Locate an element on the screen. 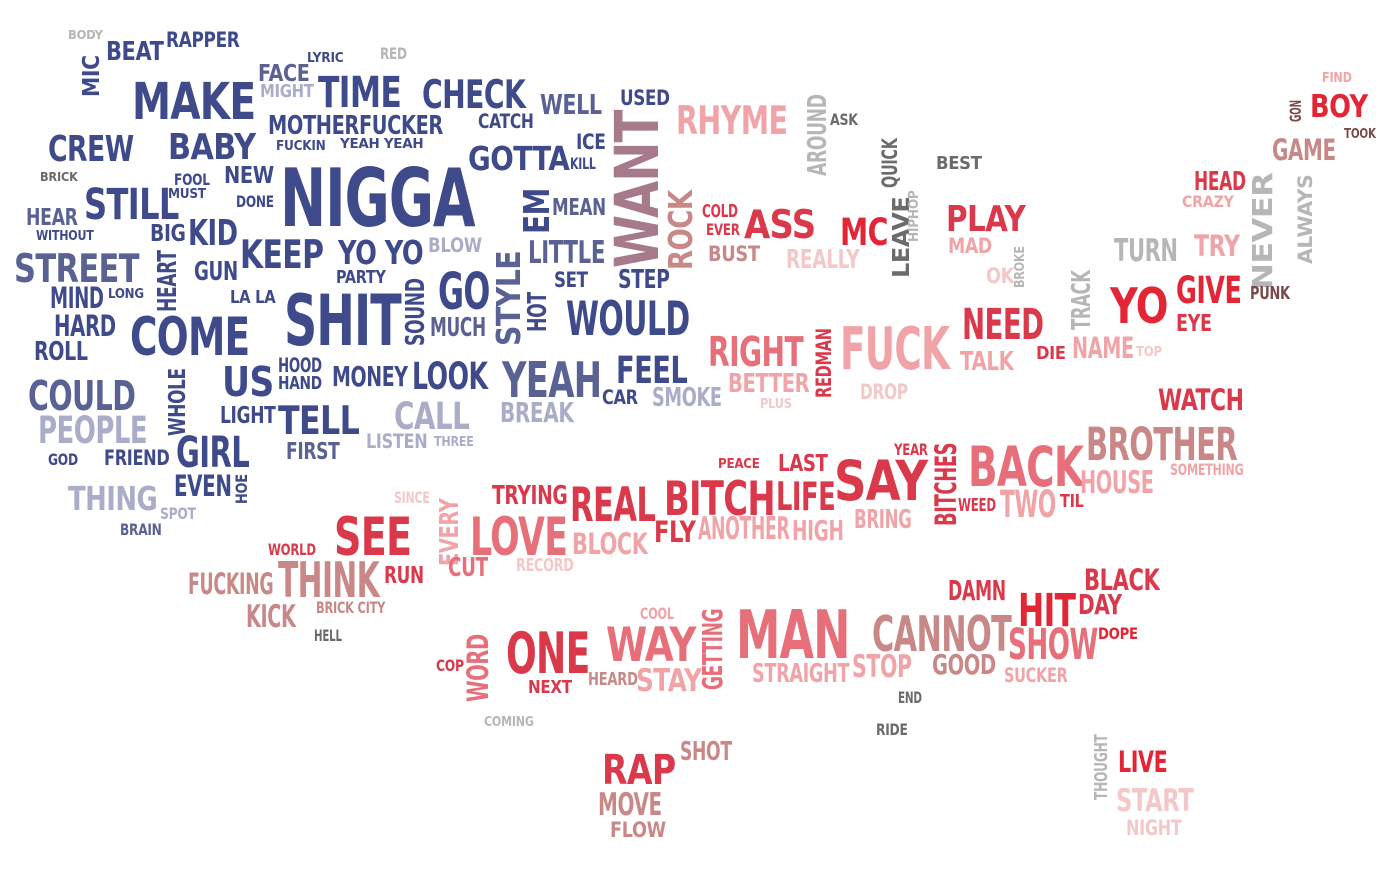 This screenshot has width=1395, height=877. word-something: SOMETHING is located at coordinates (1207, 469).